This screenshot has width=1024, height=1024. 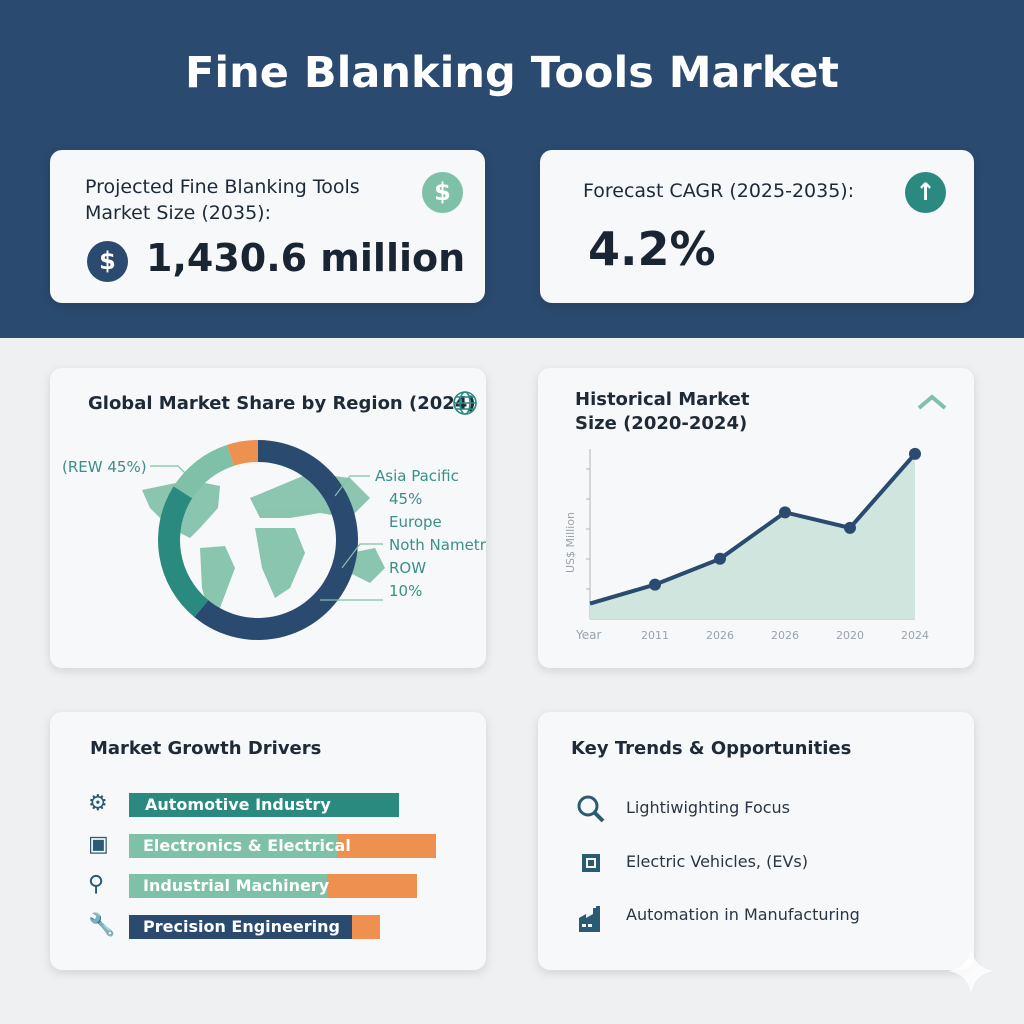 I want to click on donut-label: (REW 45%), so click(x=104, y=467).